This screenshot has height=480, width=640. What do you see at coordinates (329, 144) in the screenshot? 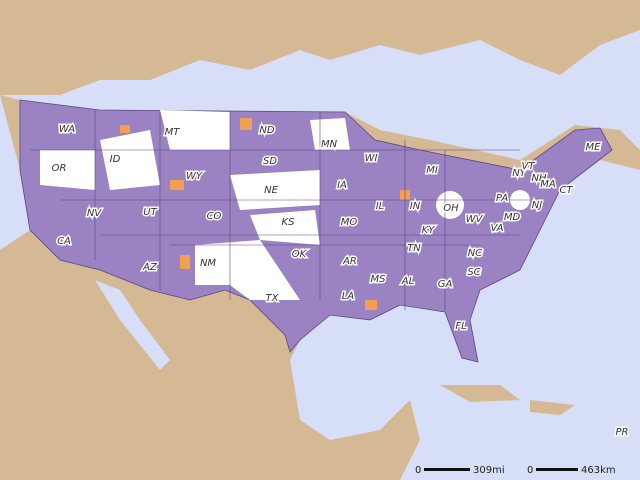
I see `state-label: MN` at bounding box center [329, 144].